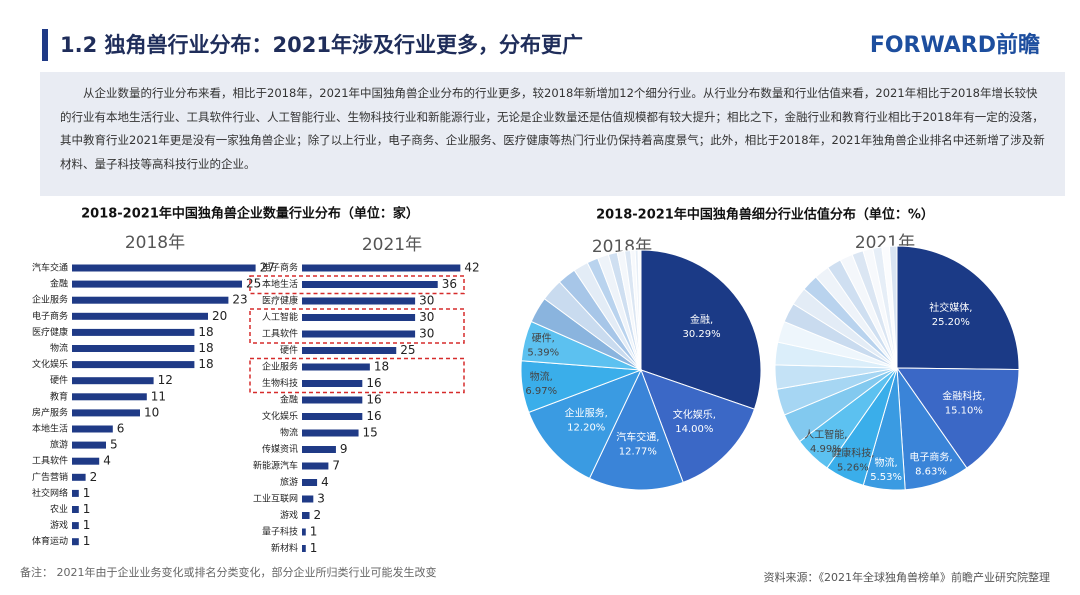 This screenshot has height=595, width=1080. I want to click on category-label: 广告营销, so click(50, 477).